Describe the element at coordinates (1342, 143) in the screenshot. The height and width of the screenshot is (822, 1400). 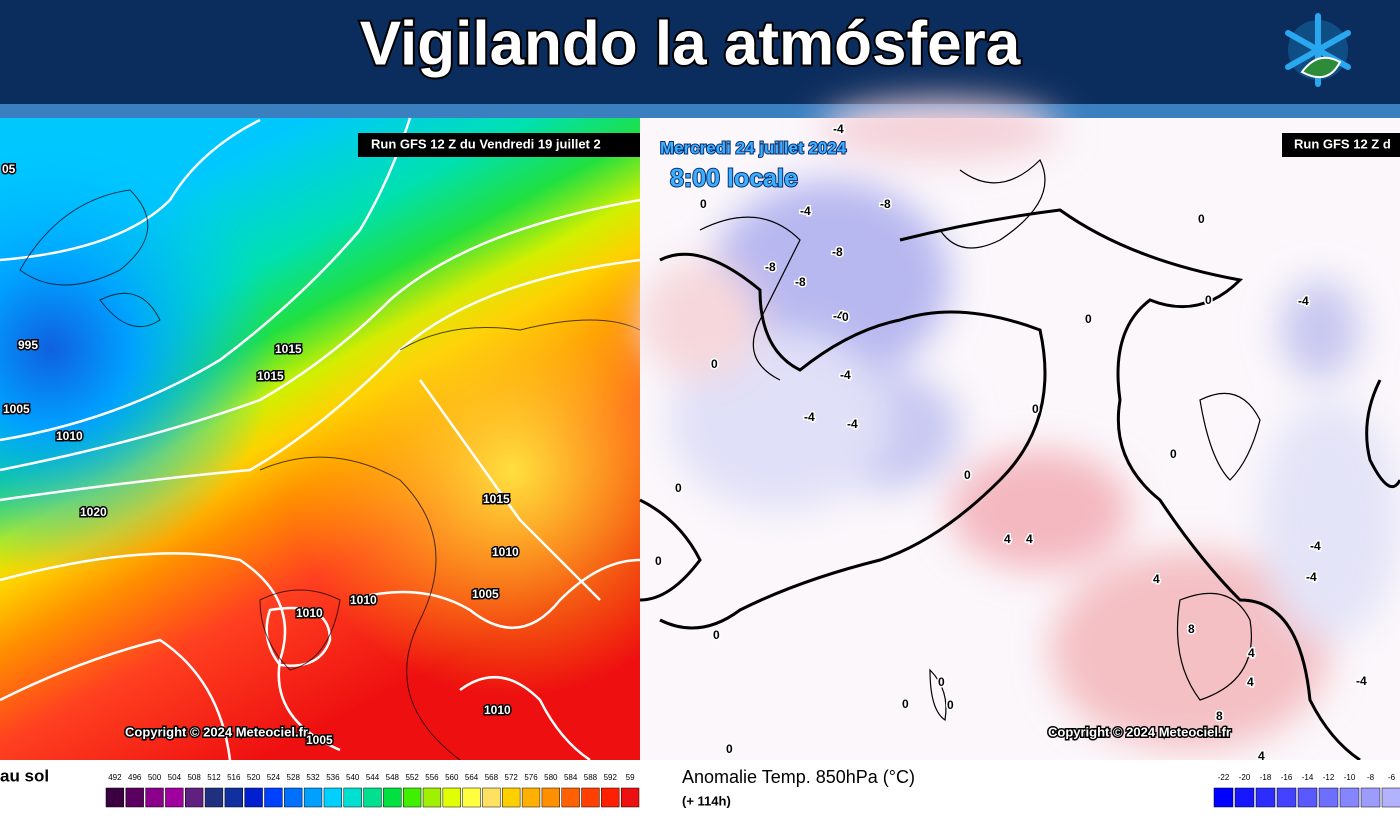
I see `run-label: Run GFS 12 Z d` at that location.